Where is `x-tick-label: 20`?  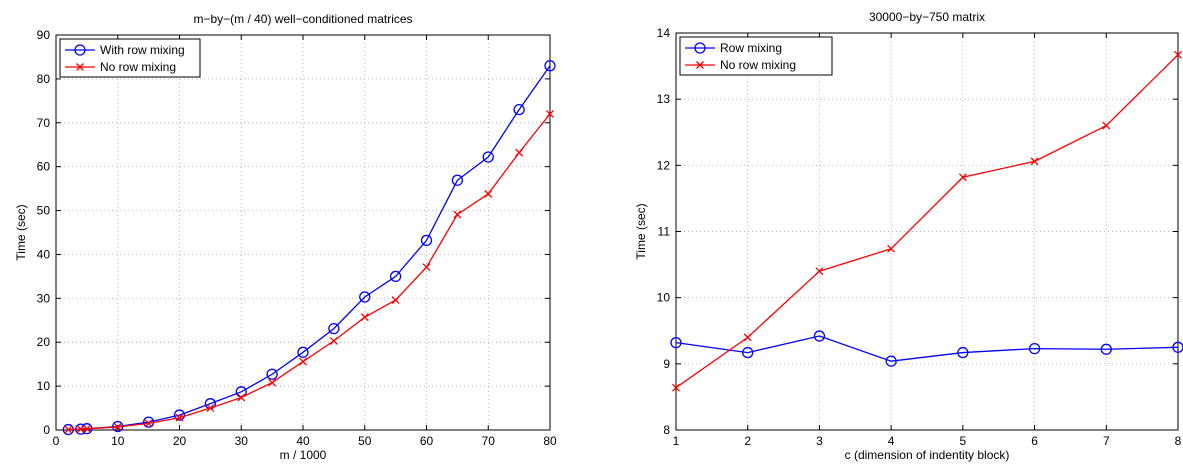 x-tick-label: 20 is located at coordinates (180, 441).